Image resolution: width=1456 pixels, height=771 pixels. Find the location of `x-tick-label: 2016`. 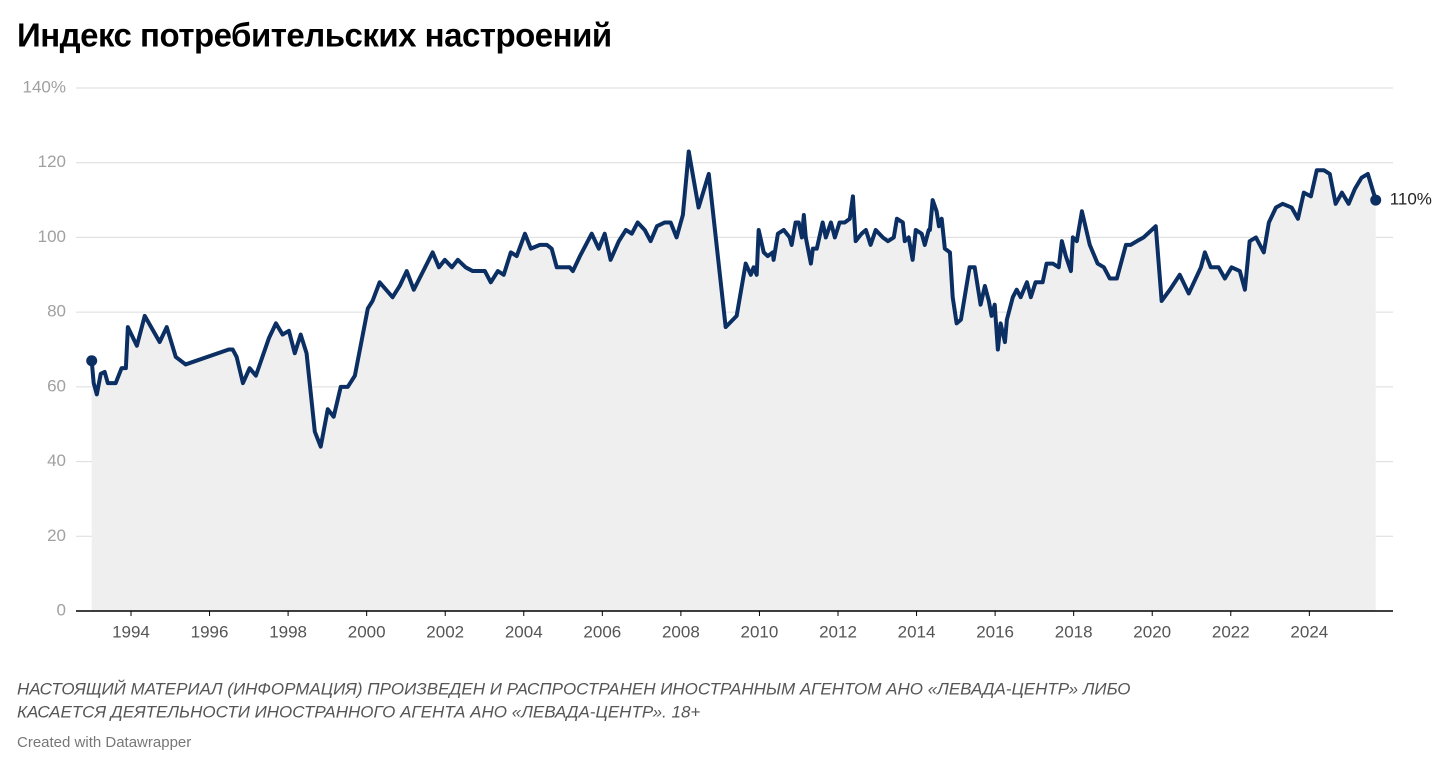

x-tick-label: 2016 is located at coordinates (995, 631).